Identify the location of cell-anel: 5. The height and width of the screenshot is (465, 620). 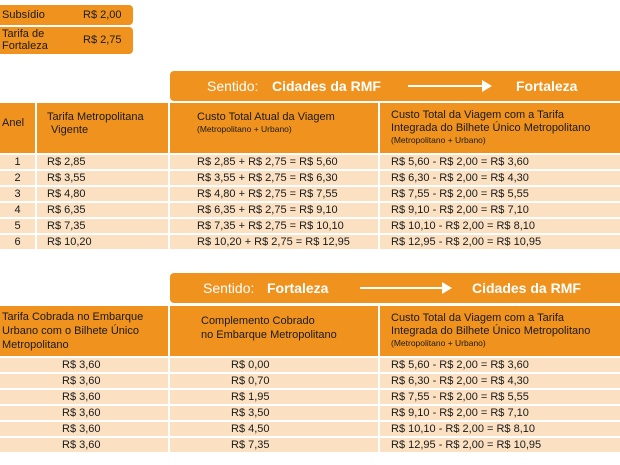
(17, 226).